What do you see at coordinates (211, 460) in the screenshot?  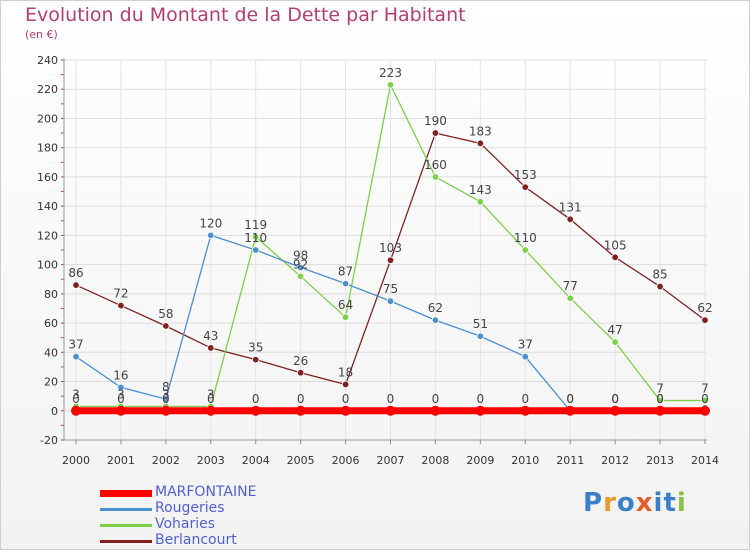 I see `x-tick-label: 2003` at bounding box center [211, 460].